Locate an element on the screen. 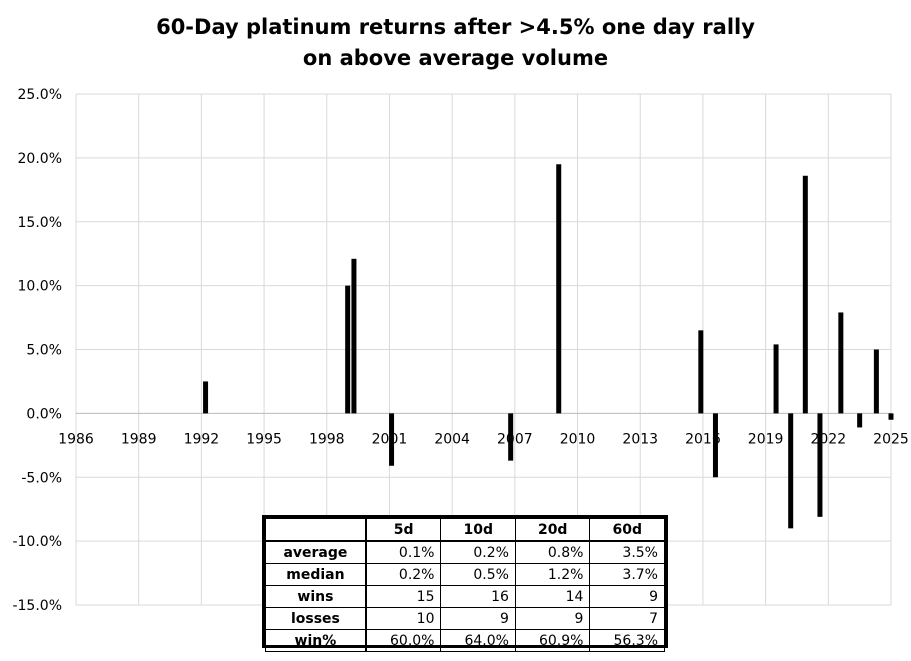  stats-cell: 16 is located at coordinates (478, 596).